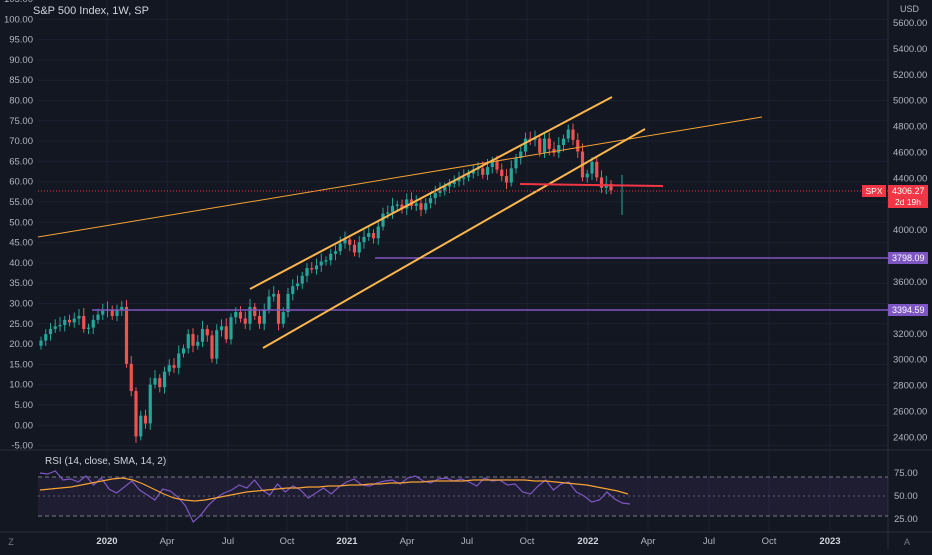  What do you see at coordinates (21, 40) in the screenshot?
I see `left-axis-tick: 95.00` at bounding box center [21, 40].